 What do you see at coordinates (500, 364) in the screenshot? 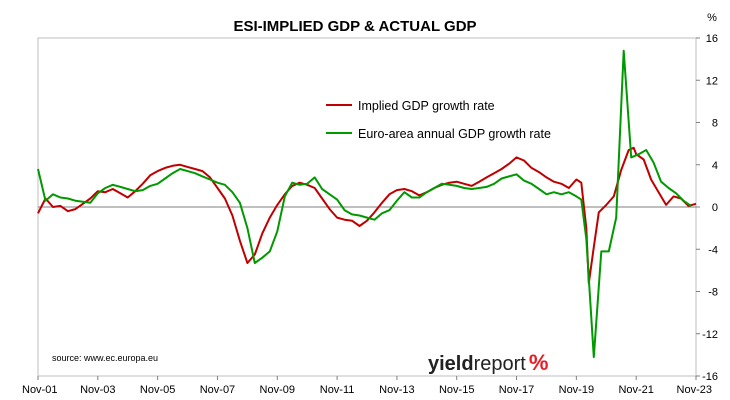
I see `brand-word-light: report` at bounding box center [500, 364].